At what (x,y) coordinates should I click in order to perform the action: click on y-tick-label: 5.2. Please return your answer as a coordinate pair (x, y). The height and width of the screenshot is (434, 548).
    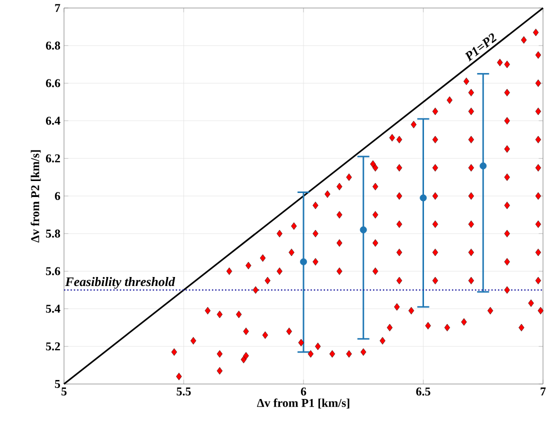
    Looking at the image, I should click on (53, 346).